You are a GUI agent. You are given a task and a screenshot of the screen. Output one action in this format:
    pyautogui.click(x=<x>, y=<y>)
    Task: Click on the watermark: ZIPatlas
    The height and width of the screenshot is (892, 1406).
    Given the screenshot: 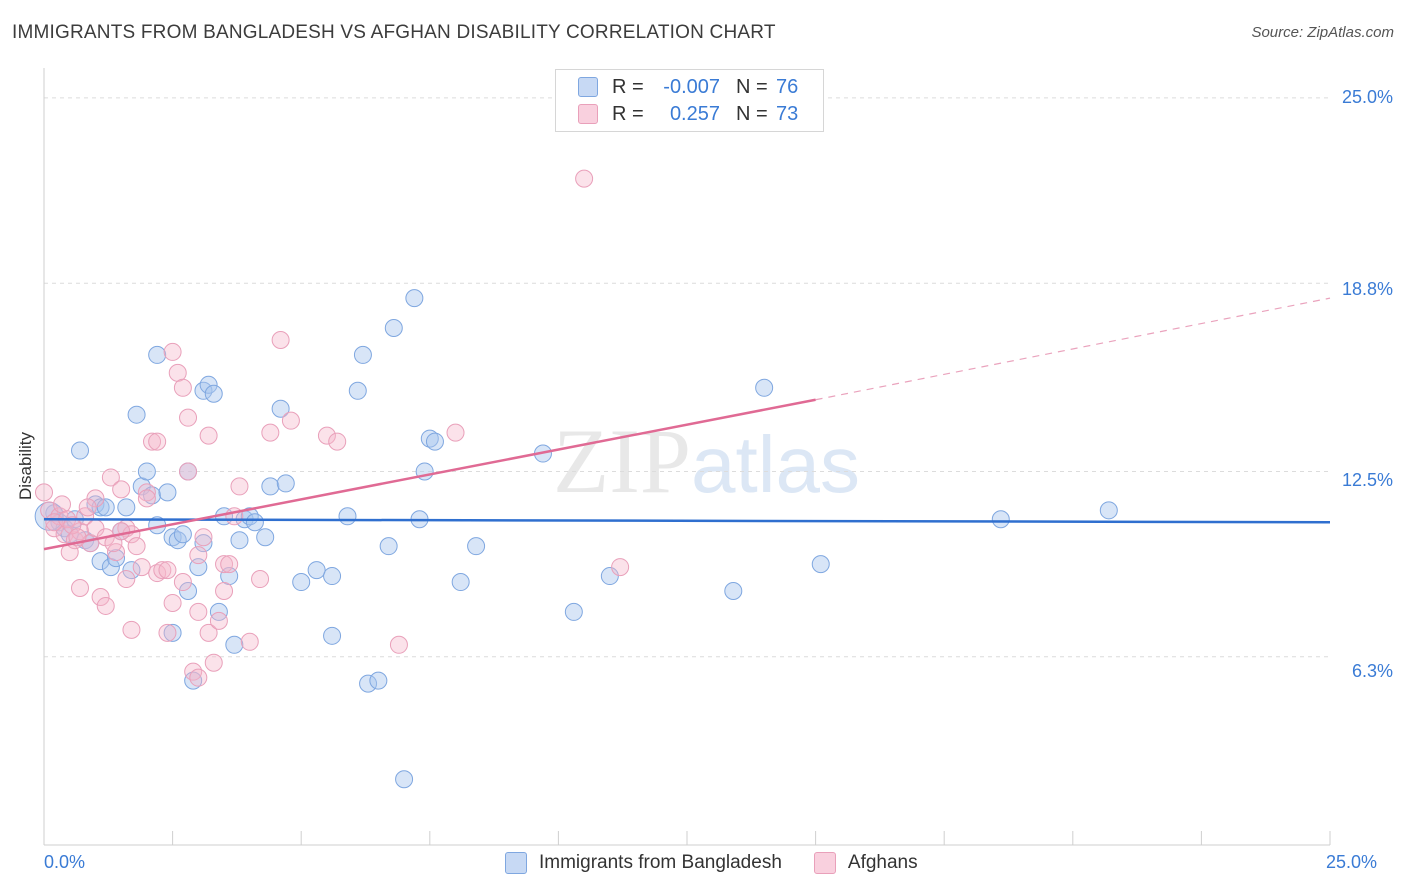 What is the action you would take?
    pyautogui.click(x=706, y=461)
    